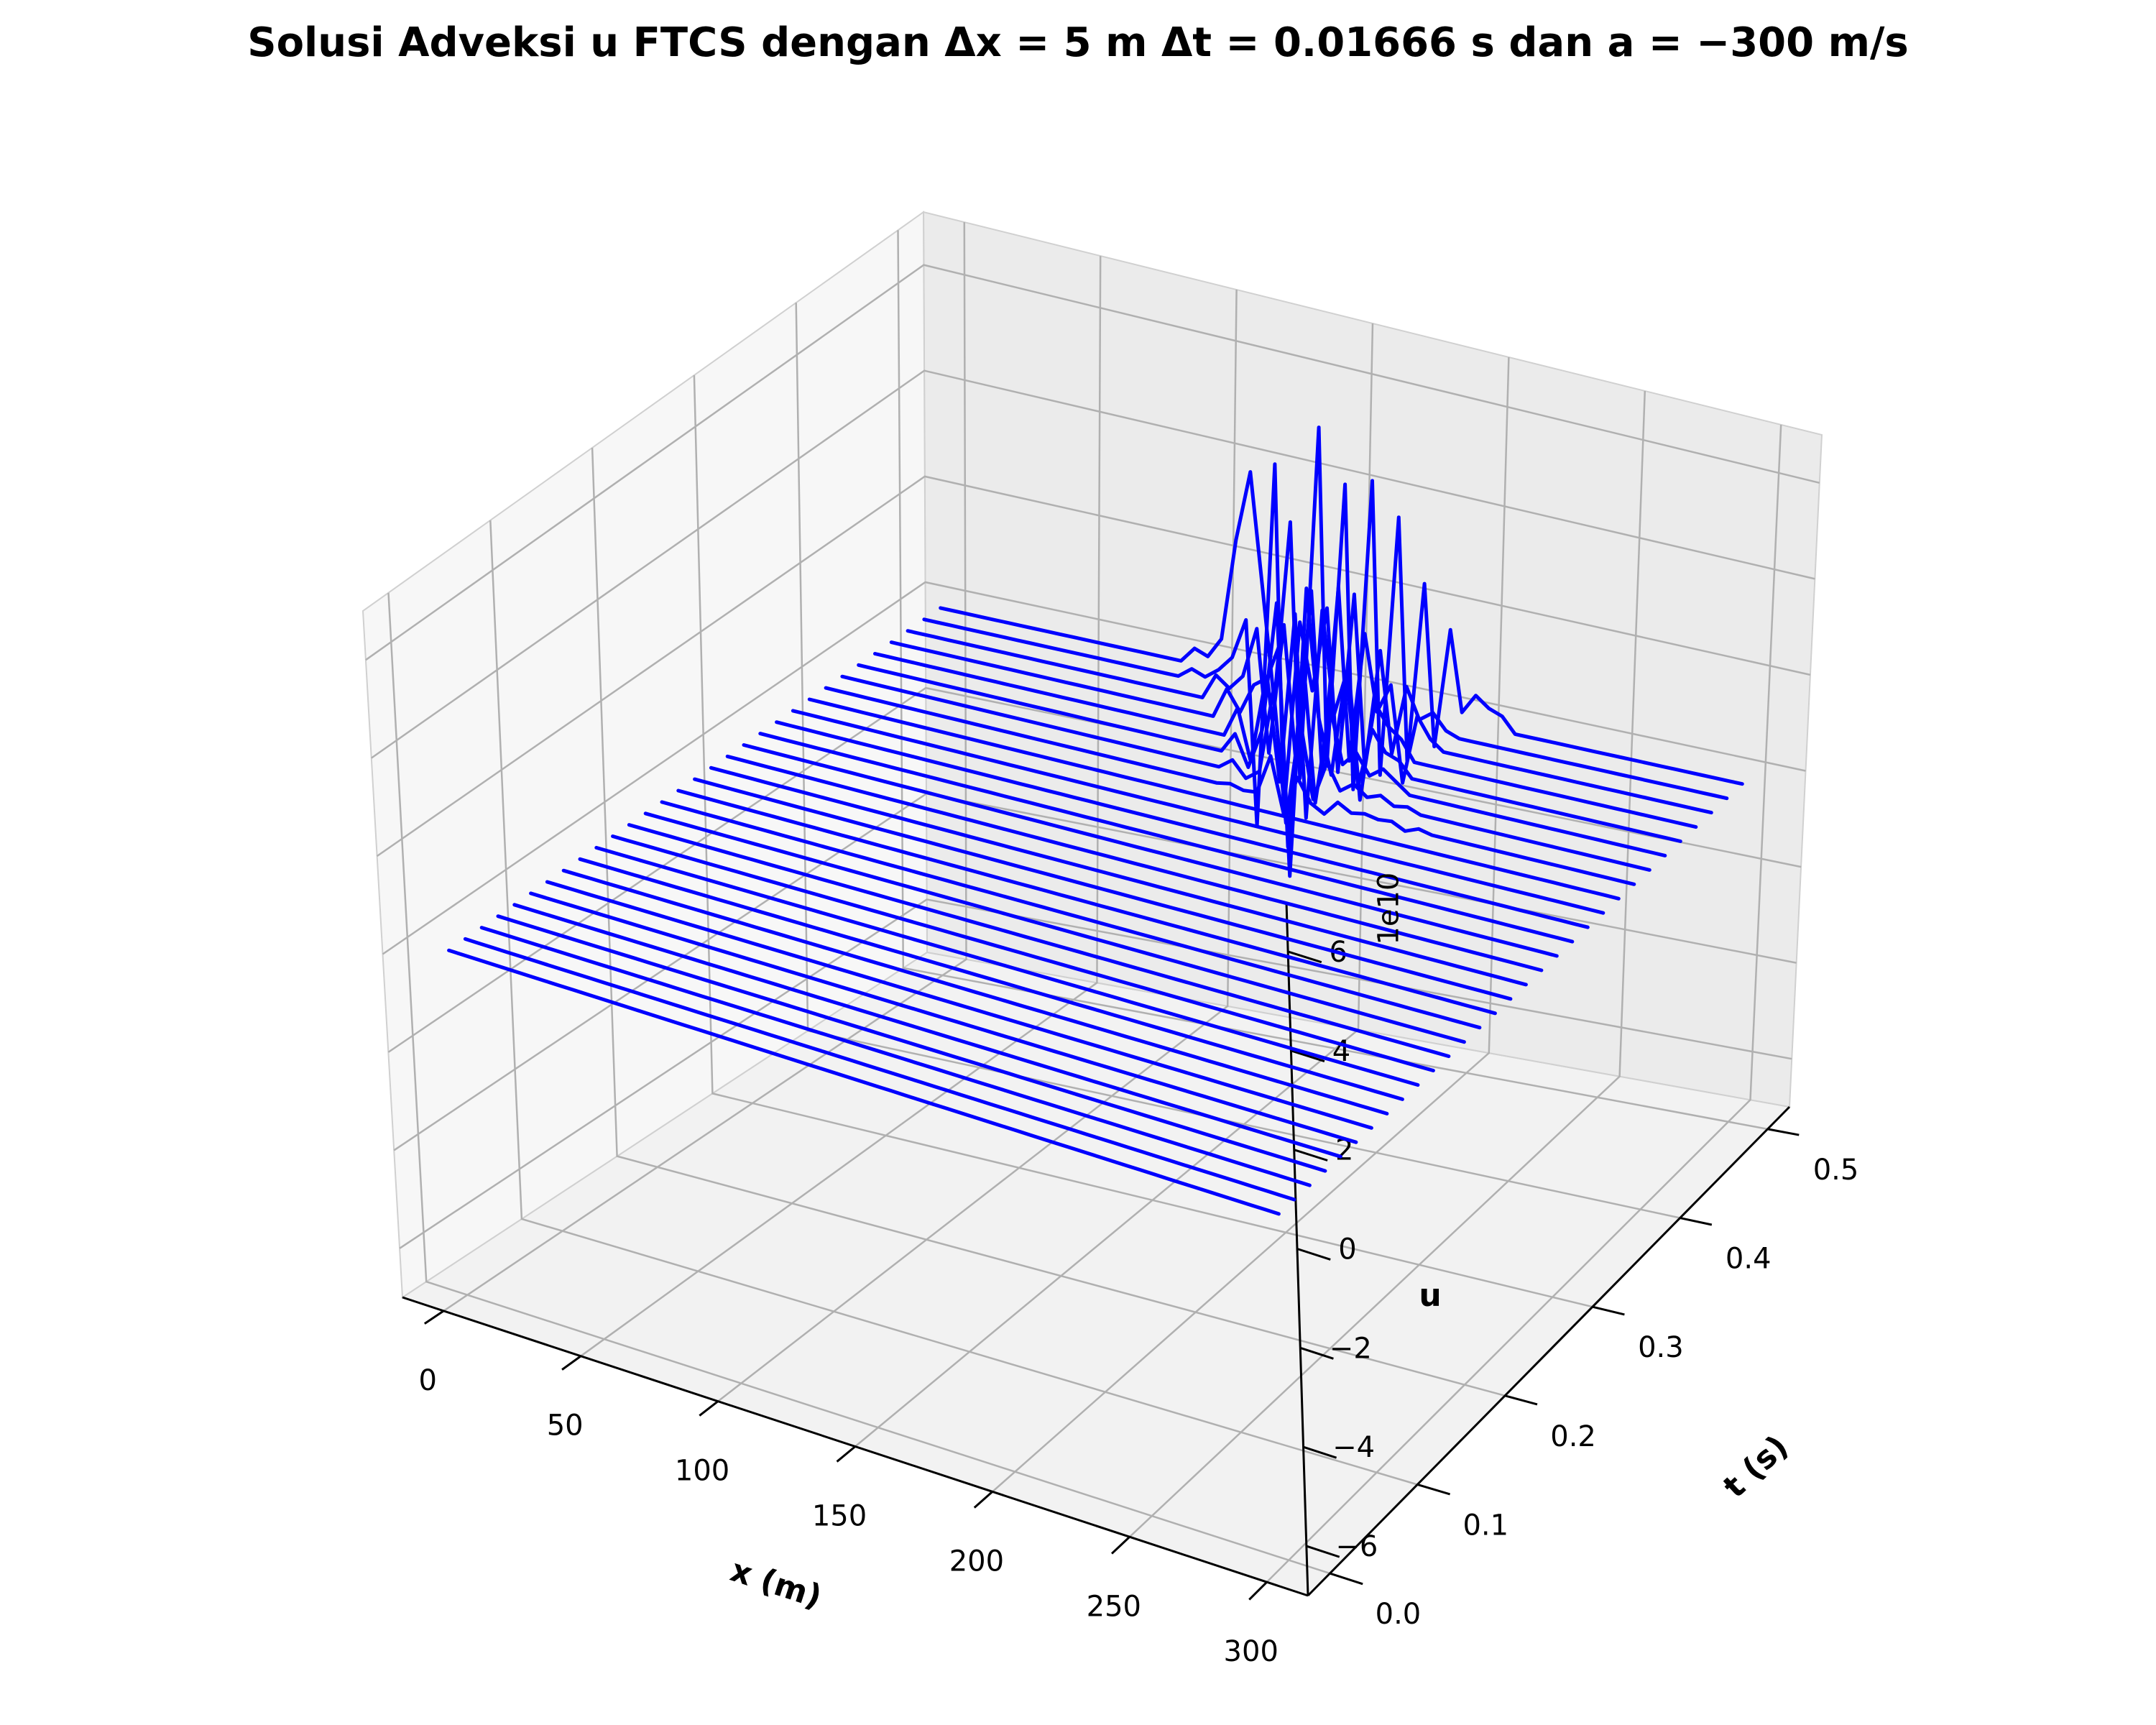  I want to click on series-line-t5, so click(944, 1017).